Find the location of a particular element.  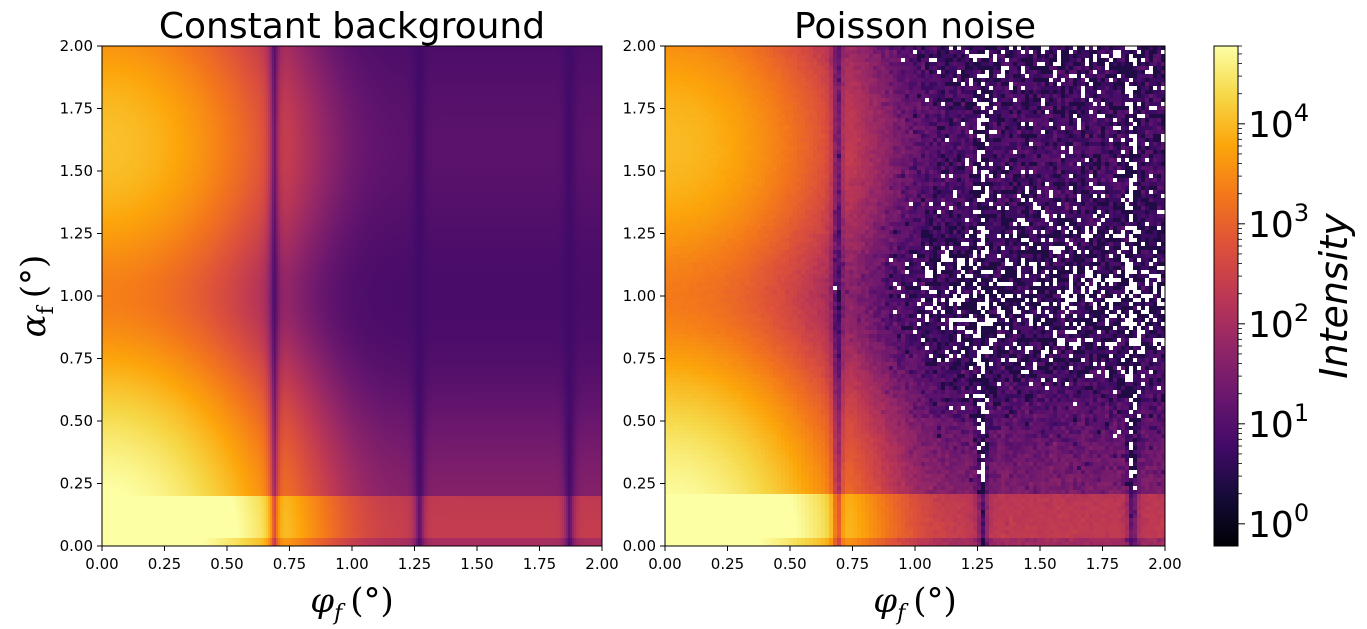

colorbar-tick-label: 10⁰ is located at coordinates (1278, 522).